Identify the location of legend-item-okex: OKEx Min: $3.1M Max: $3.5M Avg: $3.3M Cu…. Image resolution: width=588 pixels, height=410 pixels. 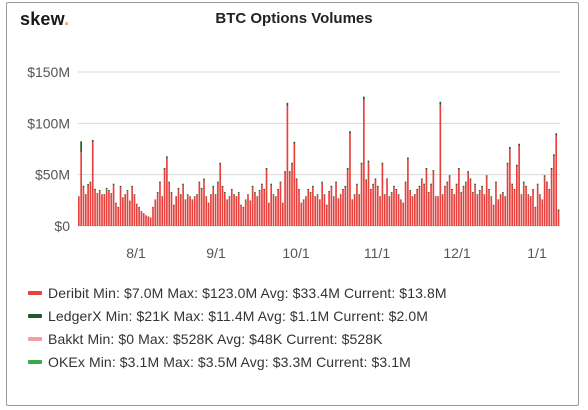
(237, 361).